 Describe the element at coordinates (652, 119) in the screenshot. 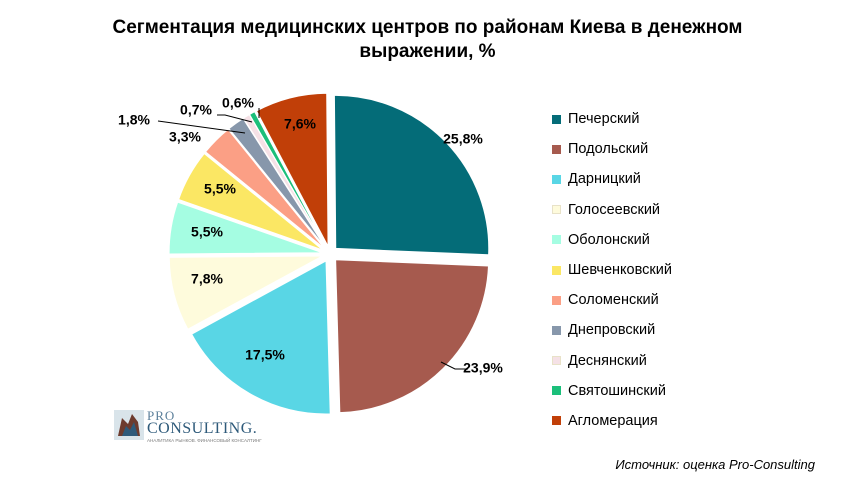

I see `legend-item: Печерский` at that location.